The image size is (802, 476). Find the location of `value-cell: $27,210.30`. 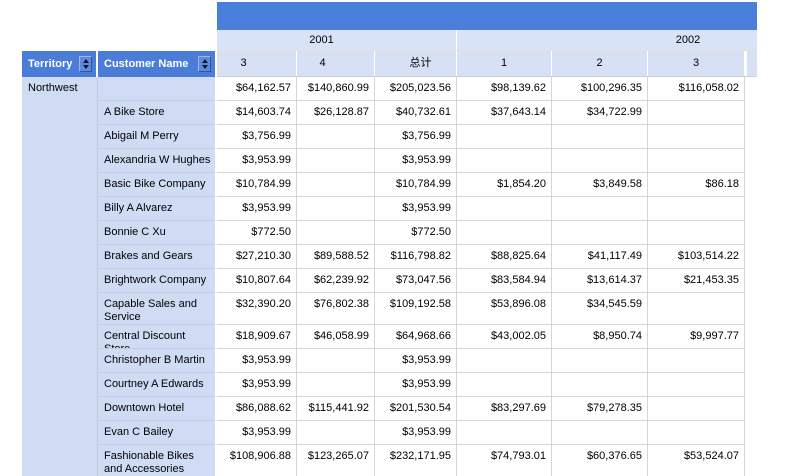

value-cell: $27,210.30 is located at coordinates (257, 257).